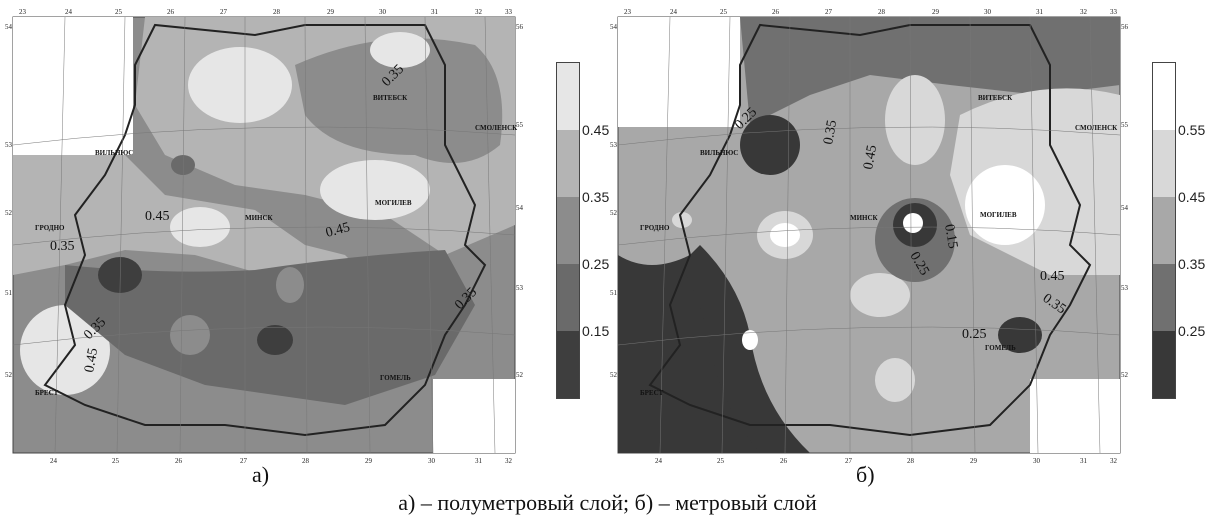 The width and height of the screenshot is (1215, 518). What do you see at coordinates (435, 12) in the screenshot?
I see `map-a-top-tick: 31` at bounding box center [435, 12].